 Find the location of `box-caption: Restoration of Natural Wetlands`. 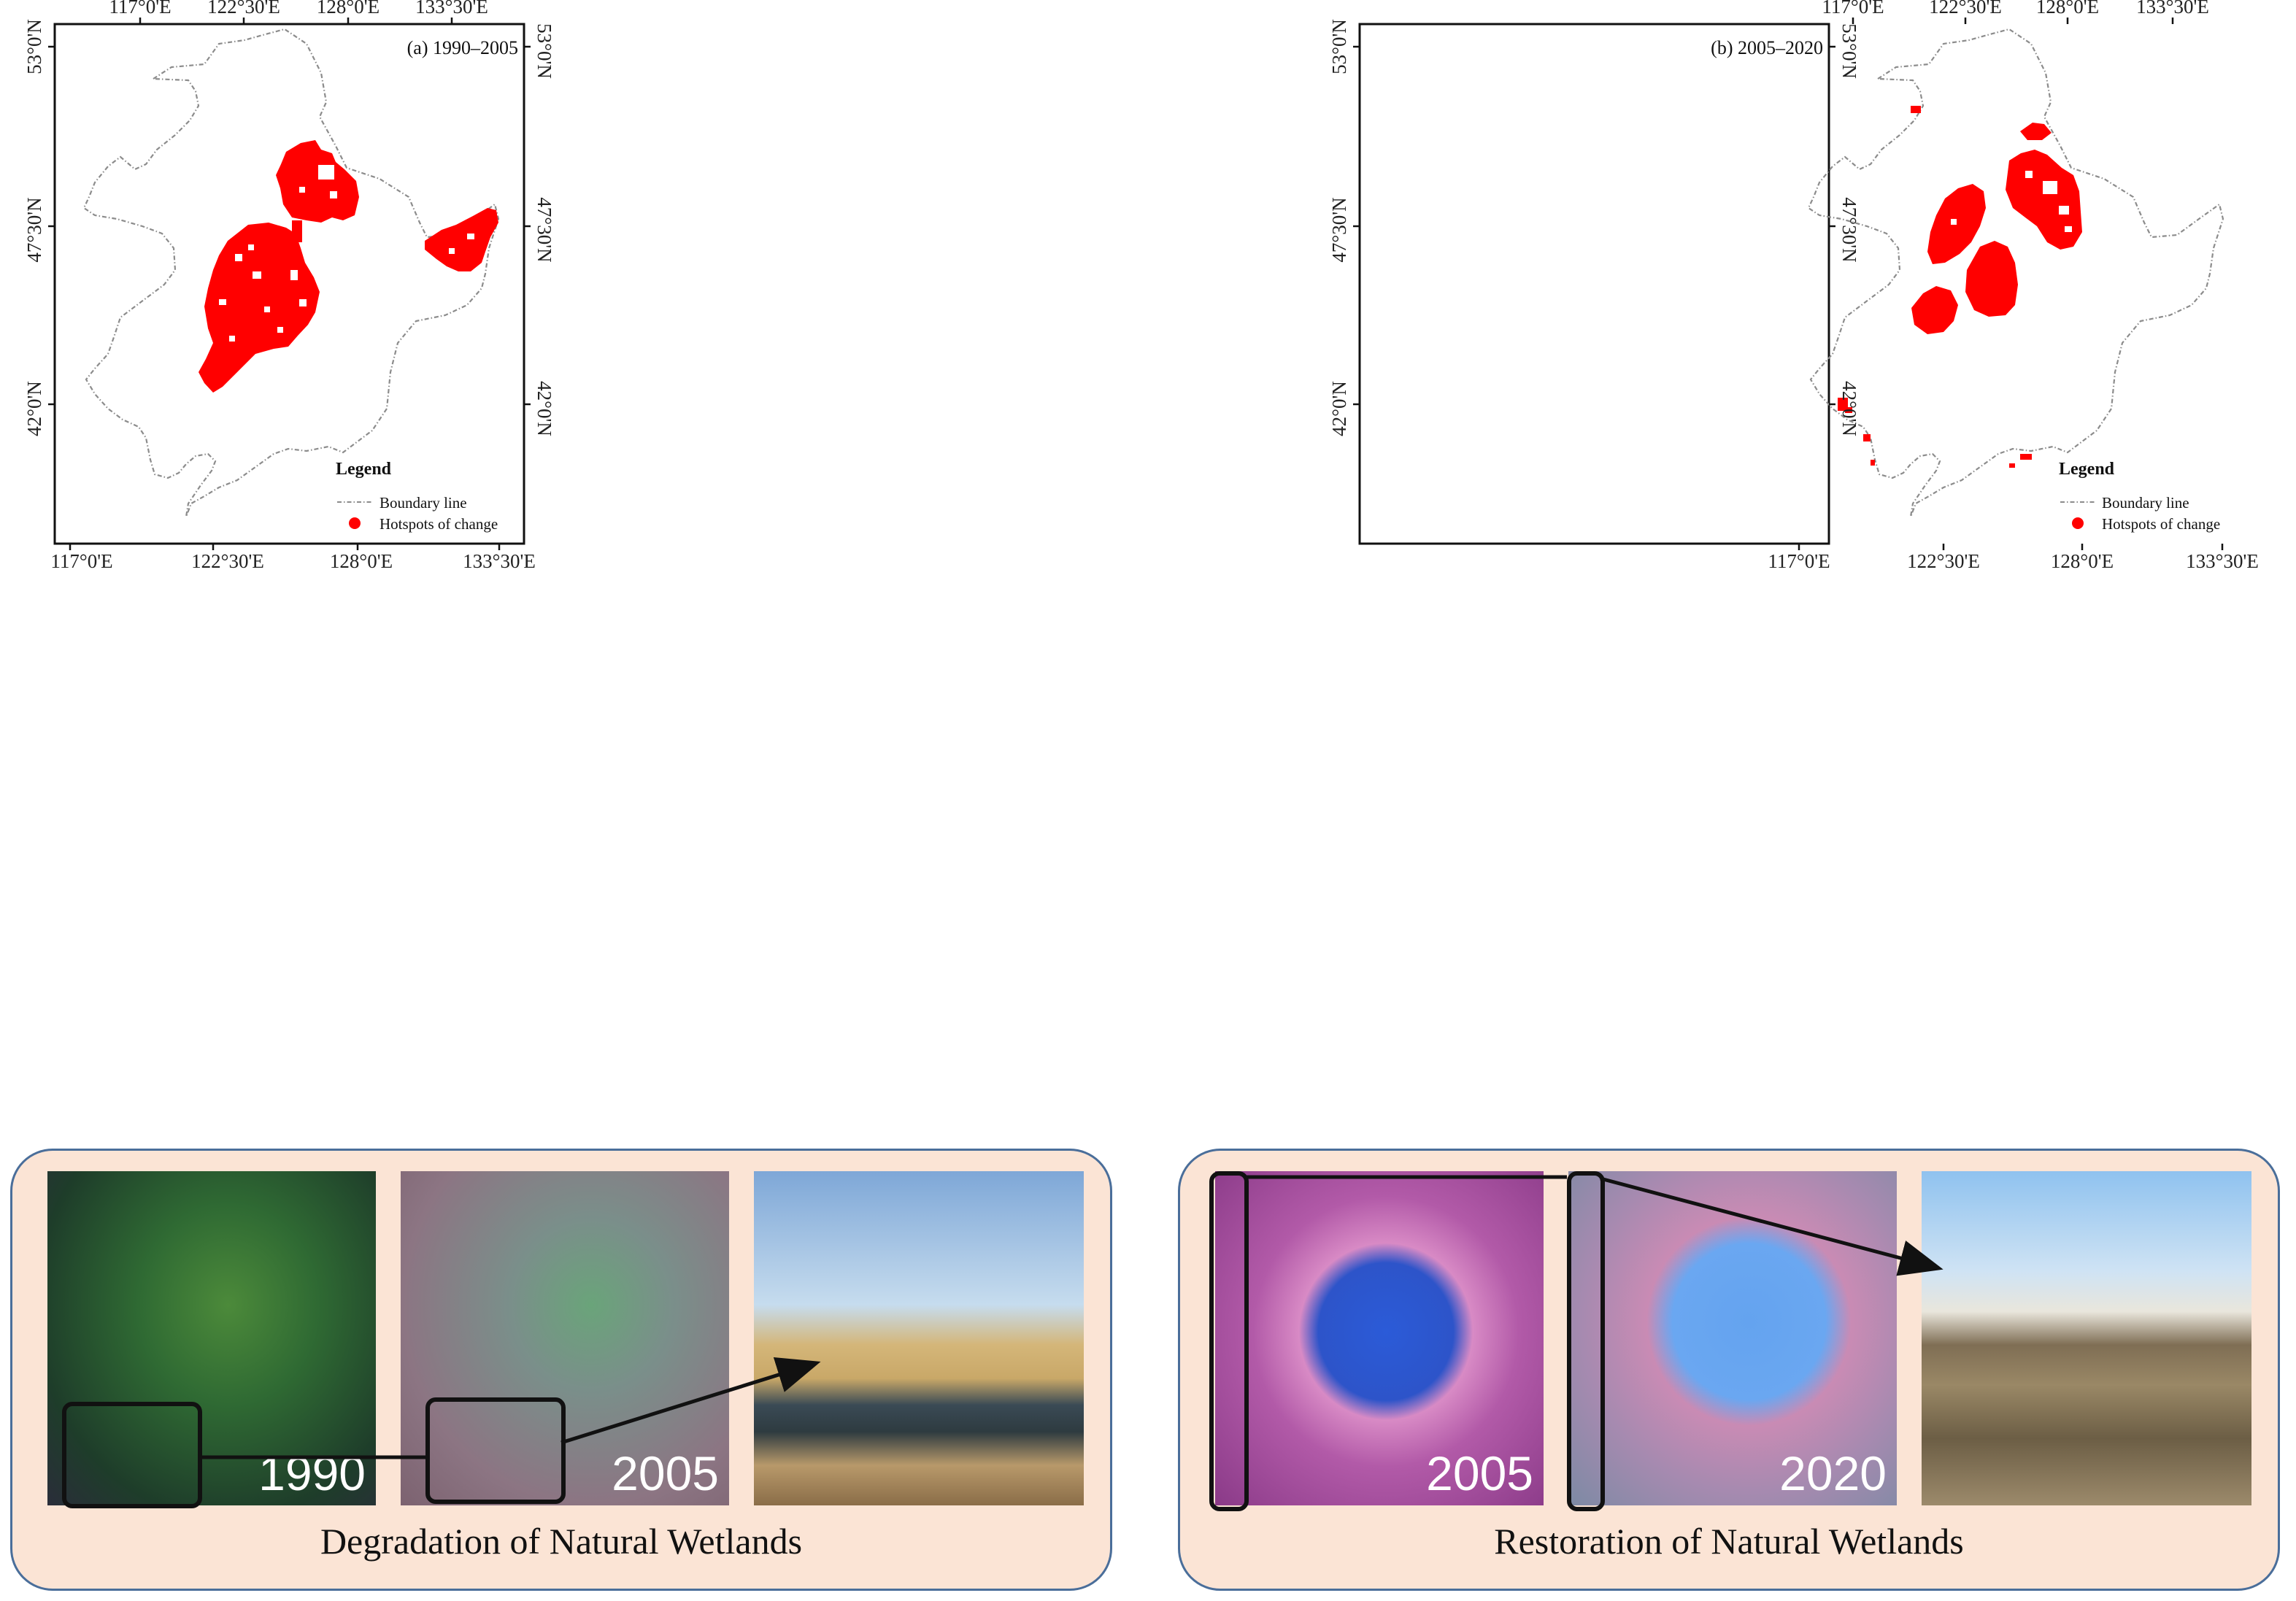

box-caption: Restoration of Natural Wetlands is located at coordinates (1729, 1542).